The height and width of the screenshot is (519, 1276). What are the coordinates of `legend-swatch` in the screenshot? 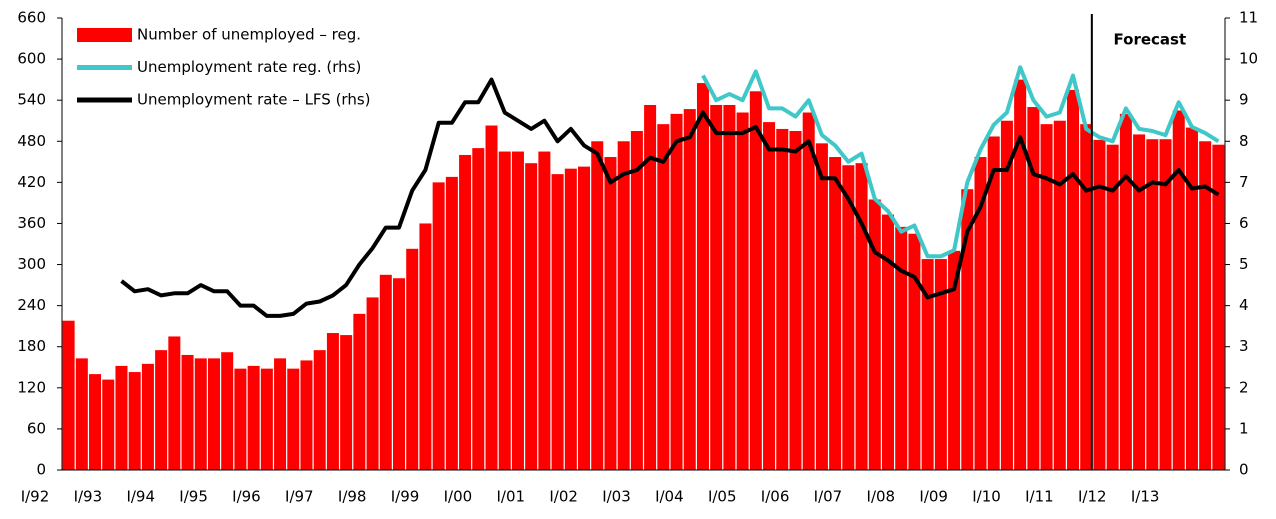 It's located at (104, 35).